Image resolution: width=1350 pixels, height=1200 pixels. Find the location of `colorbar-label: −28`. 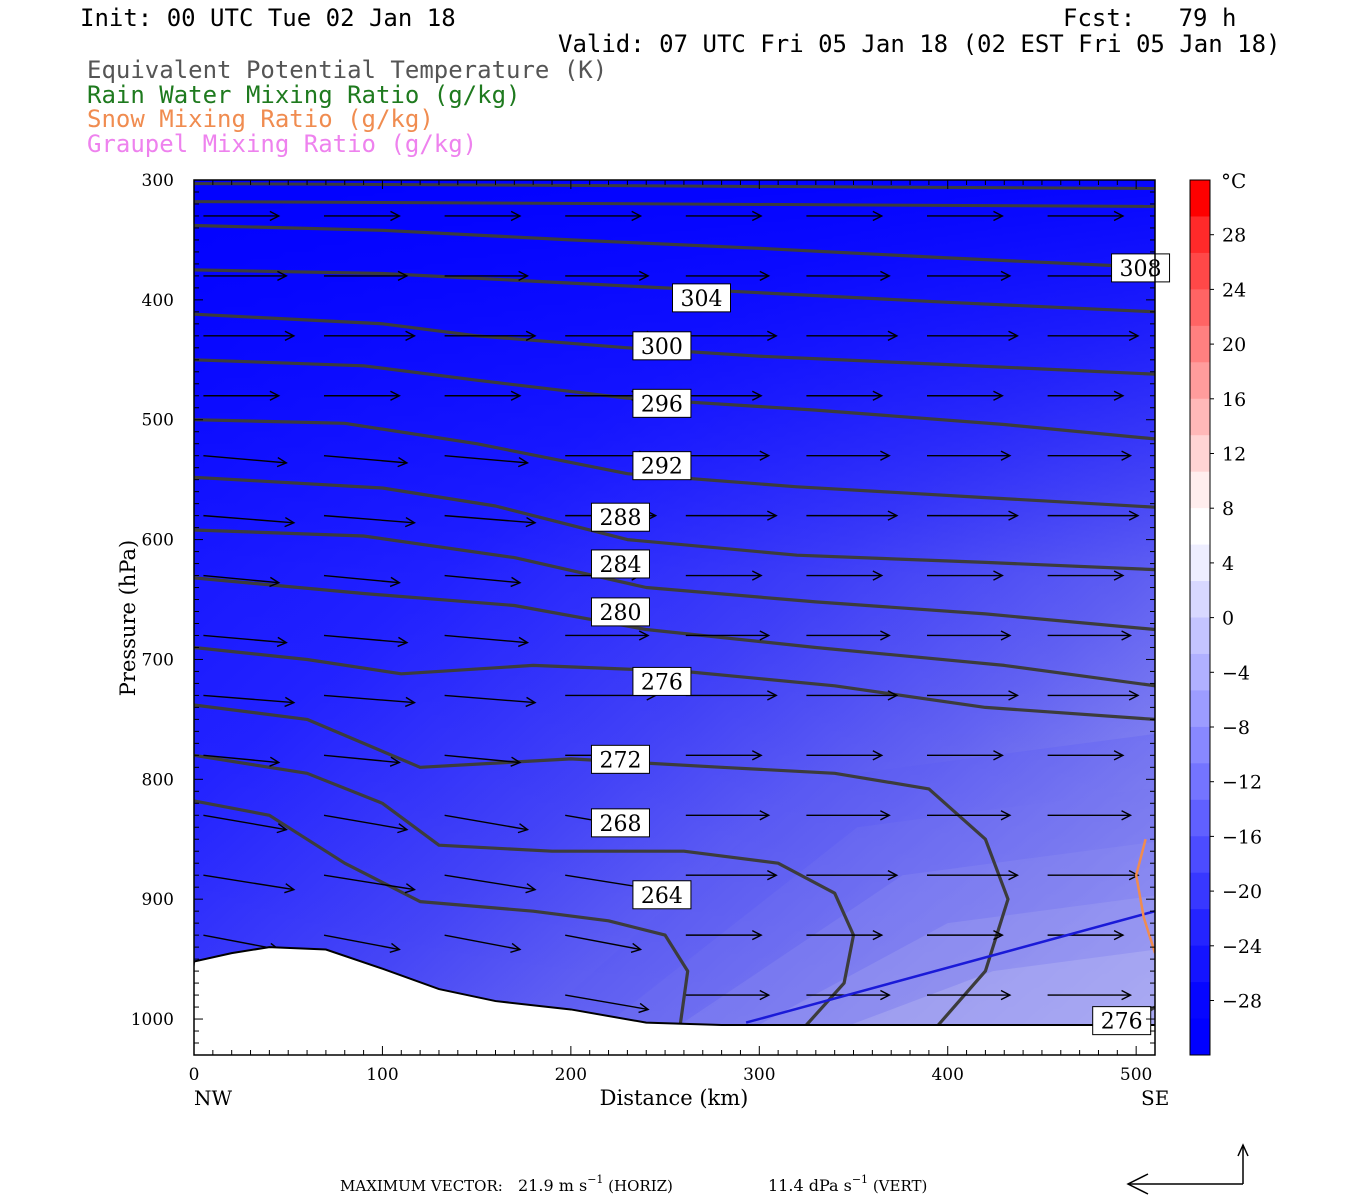

colorbar-label: −28 is located at coordinates (1242, 1002).